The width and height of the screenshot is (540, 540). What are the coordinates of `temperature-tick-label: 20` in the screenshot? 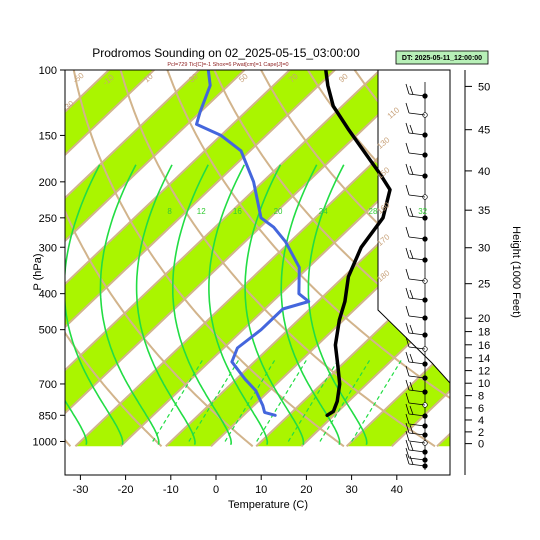 It's located at (306, 490).